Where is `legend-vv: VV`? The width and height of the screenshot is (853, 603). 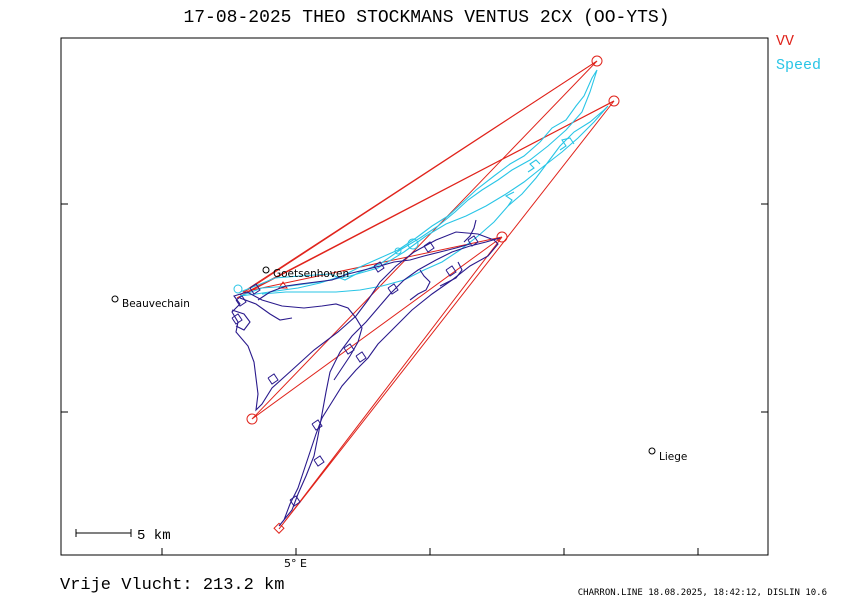
legend-vv: VV is located at coordinates (785, 41).